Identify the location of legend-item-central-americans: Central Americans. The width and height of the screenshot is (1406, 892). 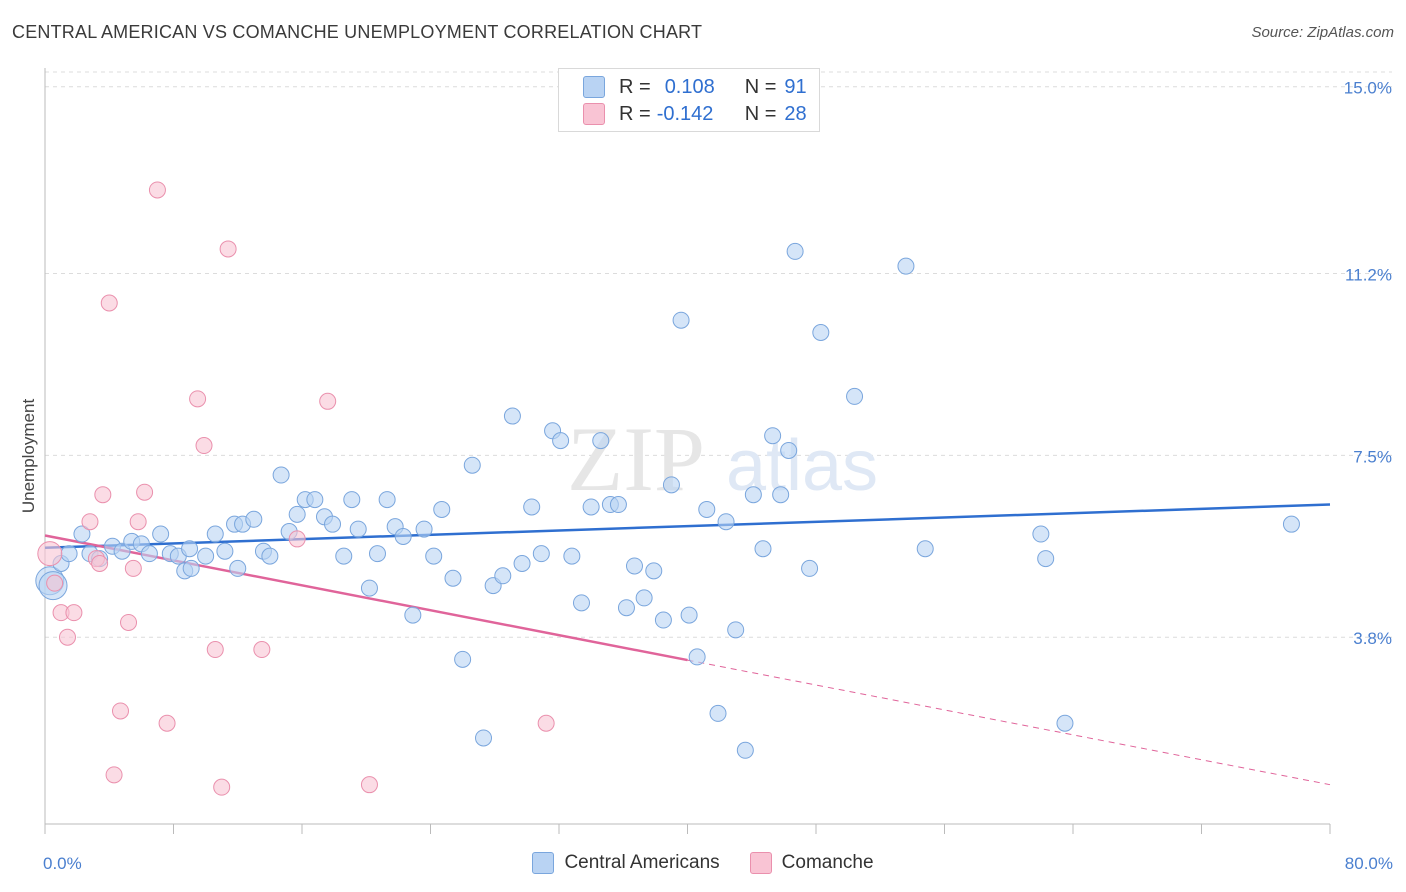
(626, 863).